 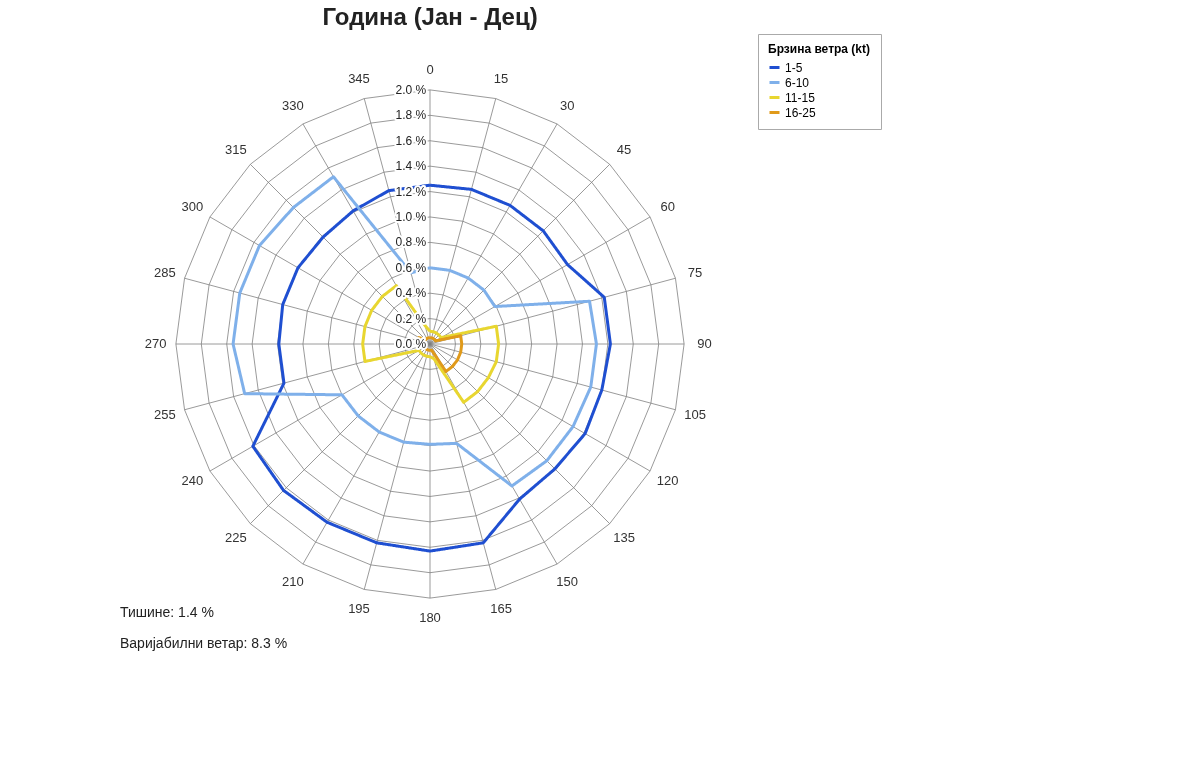 What do you see at coordinates (430, 69) in the screenshot?
I see `spoke-label: 0` at bounding box center [430, 69].